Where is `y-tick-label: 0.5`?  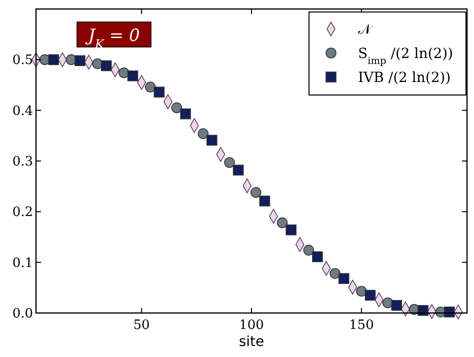 y-tick-label: 0.5 is located at coordinates (22, 60).